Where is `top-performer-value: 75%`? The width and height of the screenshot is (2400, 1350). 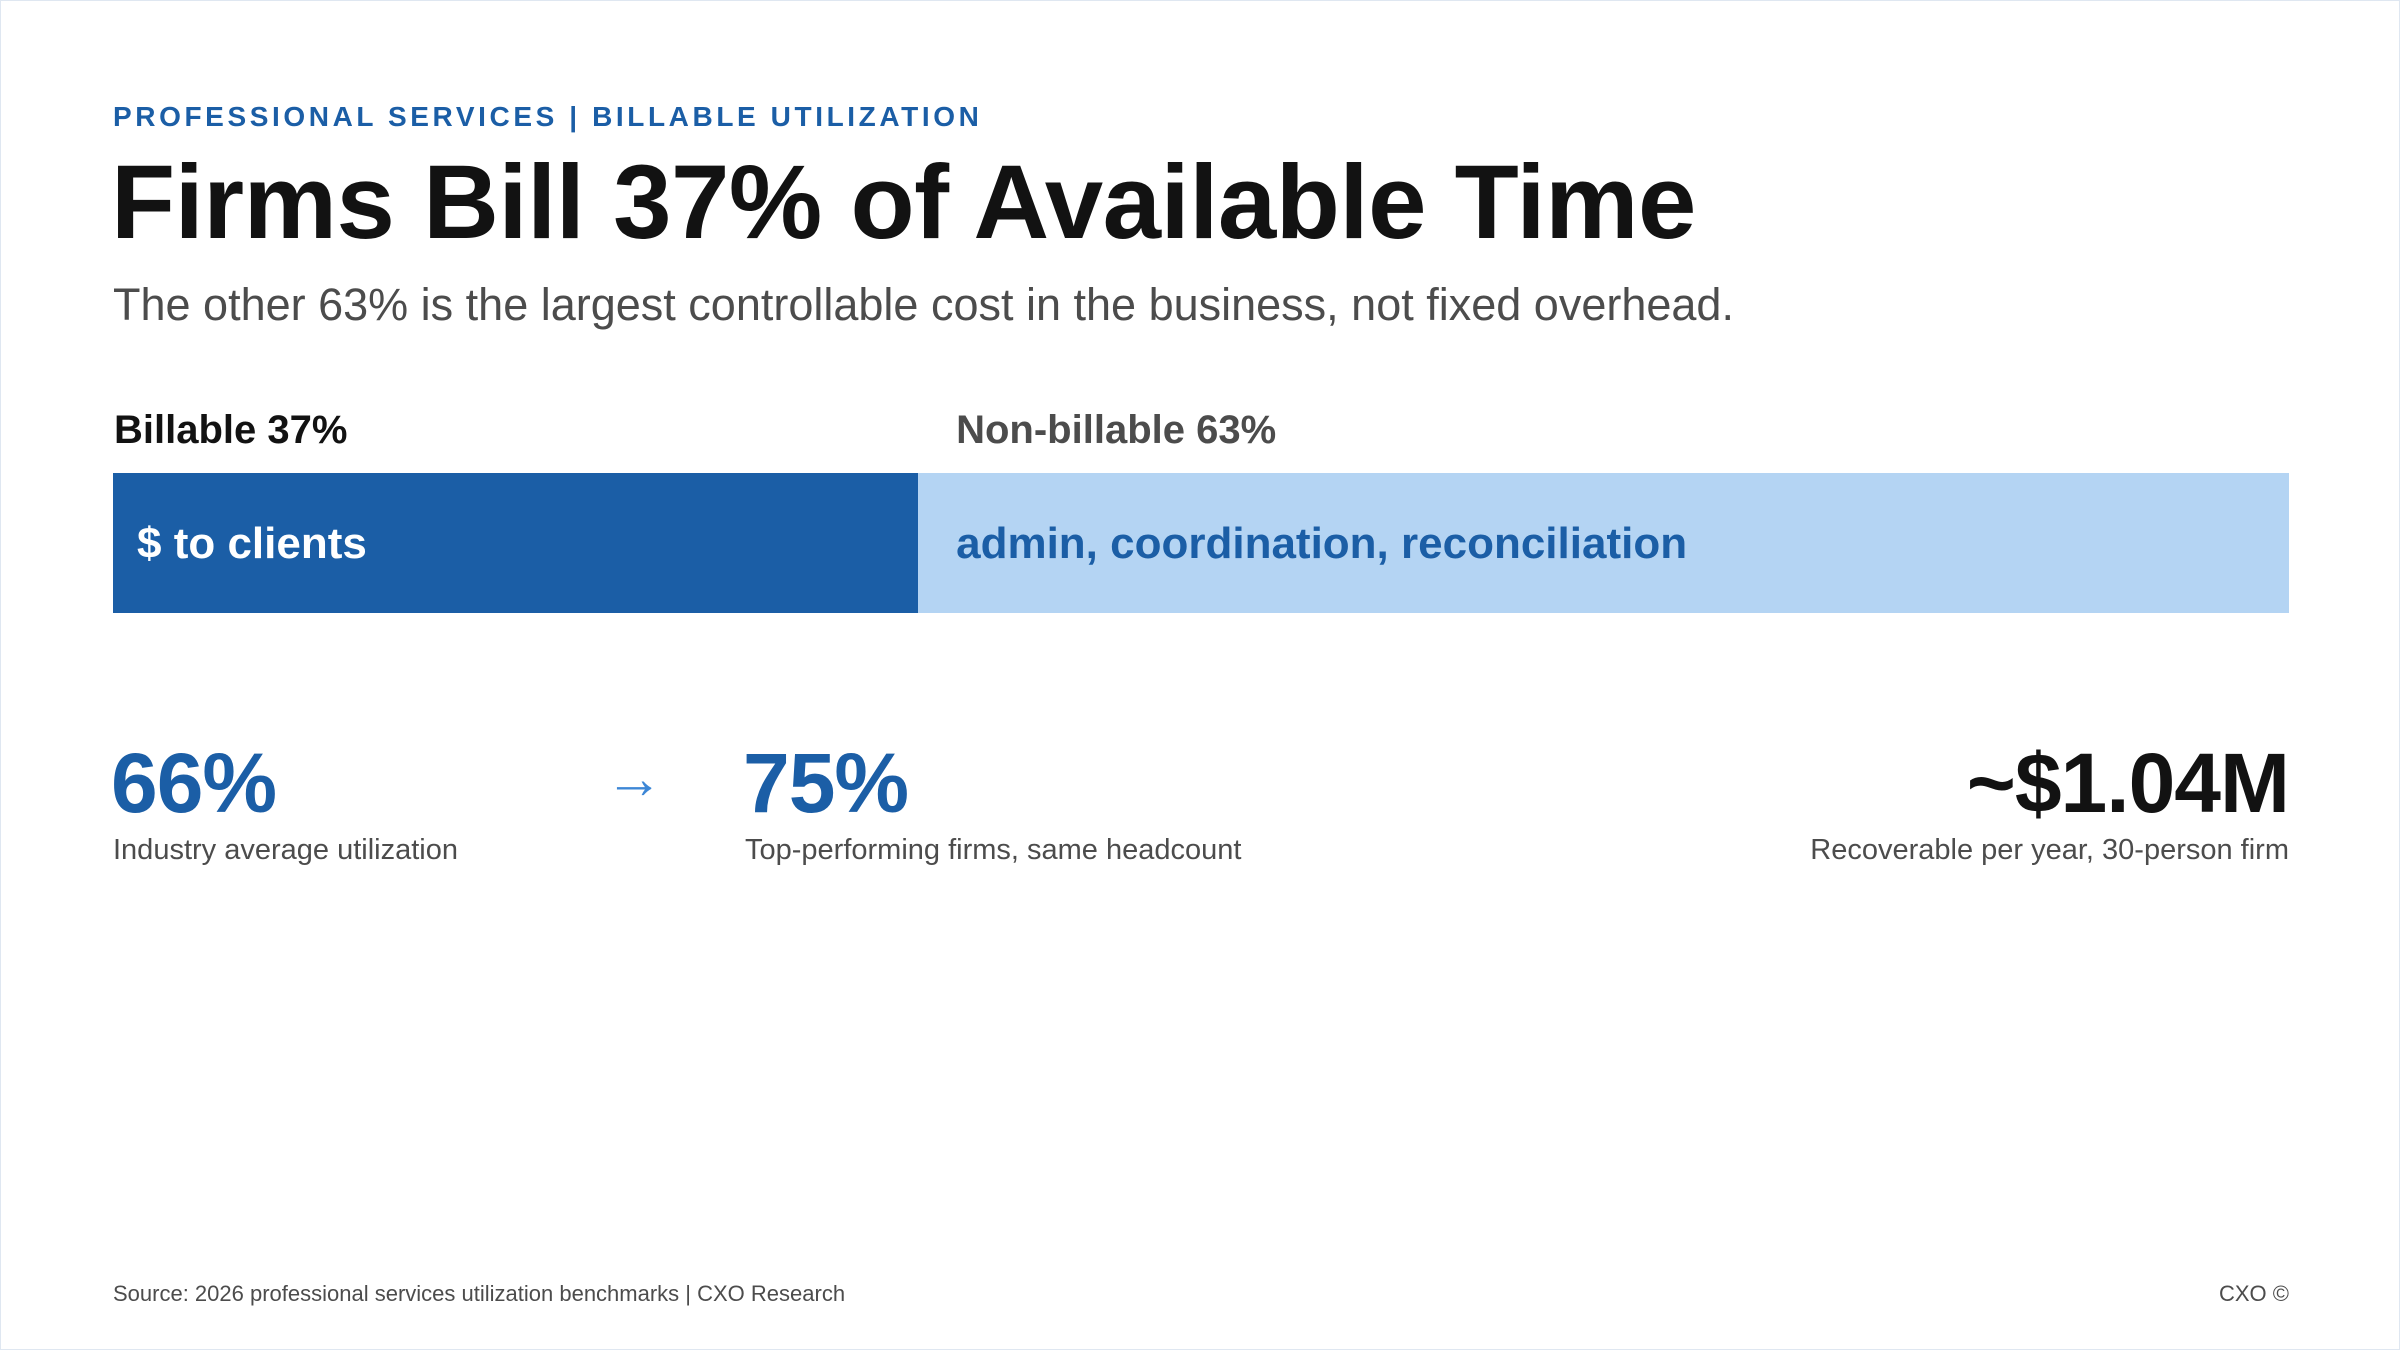
top-performer-value: 75% is located at coordinates (826, 783).